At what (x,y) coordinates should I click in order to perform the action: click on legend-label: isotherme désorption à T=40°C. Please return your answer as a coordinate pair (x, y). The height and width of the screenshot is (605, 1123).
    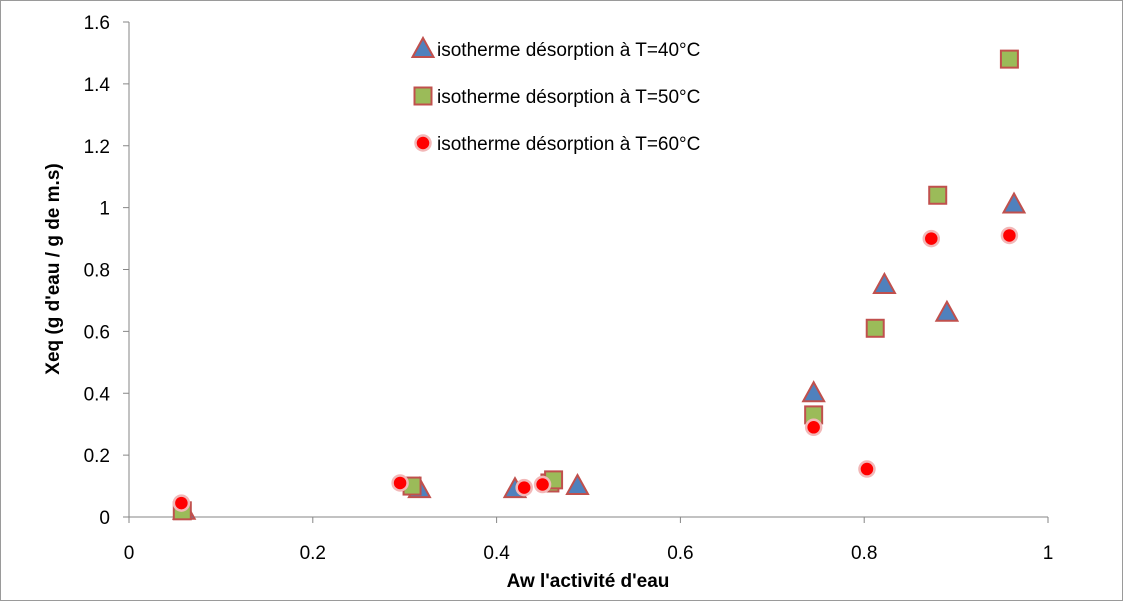
    Looking at the image, I should click on (568, 50).